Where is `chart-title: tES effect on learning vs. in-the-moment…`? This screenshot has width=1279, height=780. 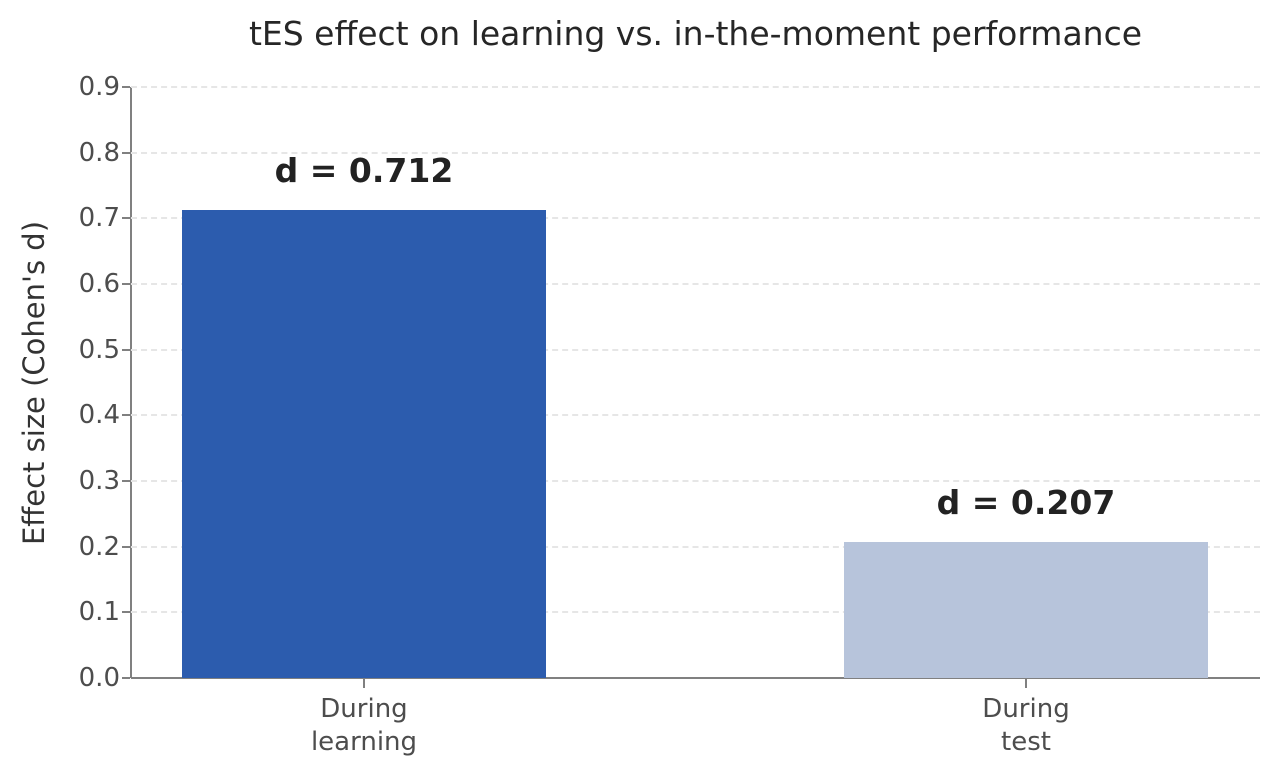 chart-title: tES effect on learning vs. in-the-moment… is located at coordinates (695, 33).